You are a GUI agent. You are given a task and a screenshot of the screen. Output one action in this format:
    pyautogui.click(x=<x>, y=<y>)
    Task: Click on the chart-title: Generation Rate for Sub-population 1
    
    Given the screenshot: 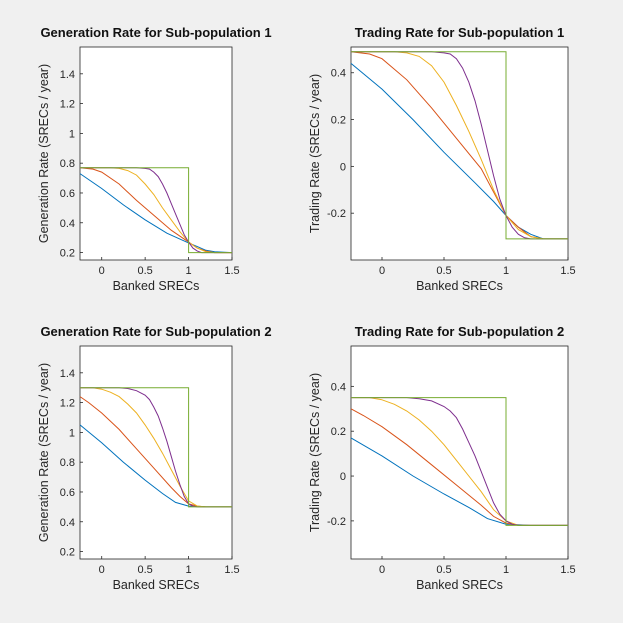 What is the action you would take?
    pyautogui.click(x=155, y=32)
    